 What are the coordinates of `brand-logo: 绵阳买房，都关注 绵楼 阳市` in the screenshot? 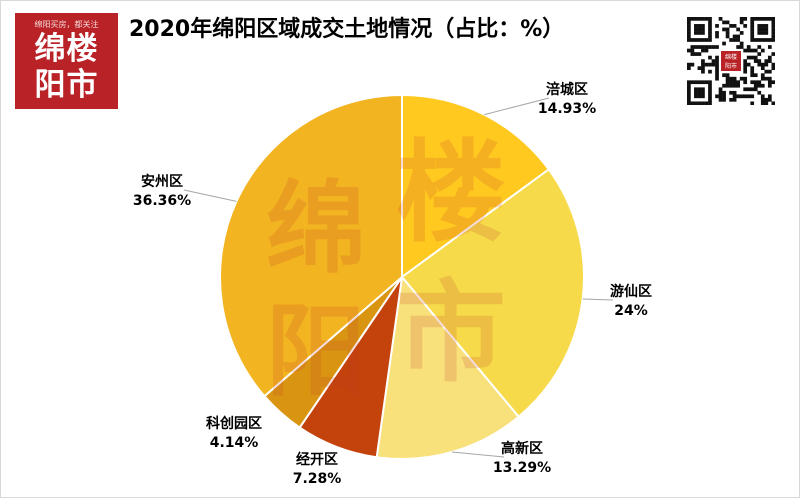 It's located at (66, 61).